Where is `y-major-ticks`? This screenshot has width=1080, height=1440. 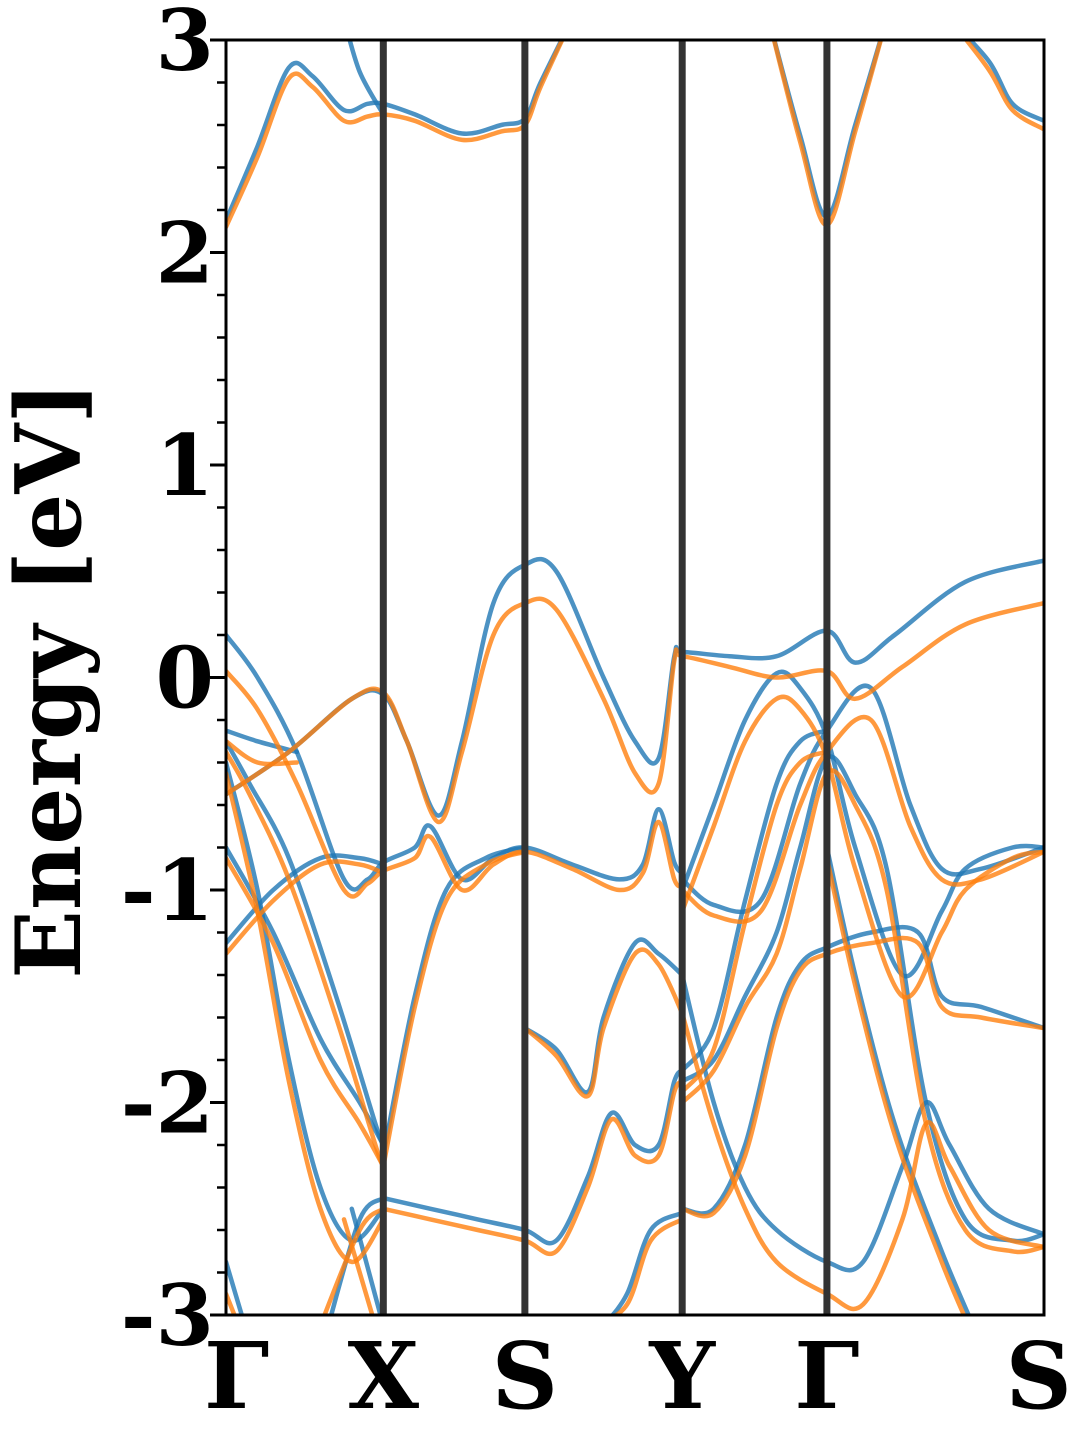
y-major-ticks is located at coordinates (218, 677).